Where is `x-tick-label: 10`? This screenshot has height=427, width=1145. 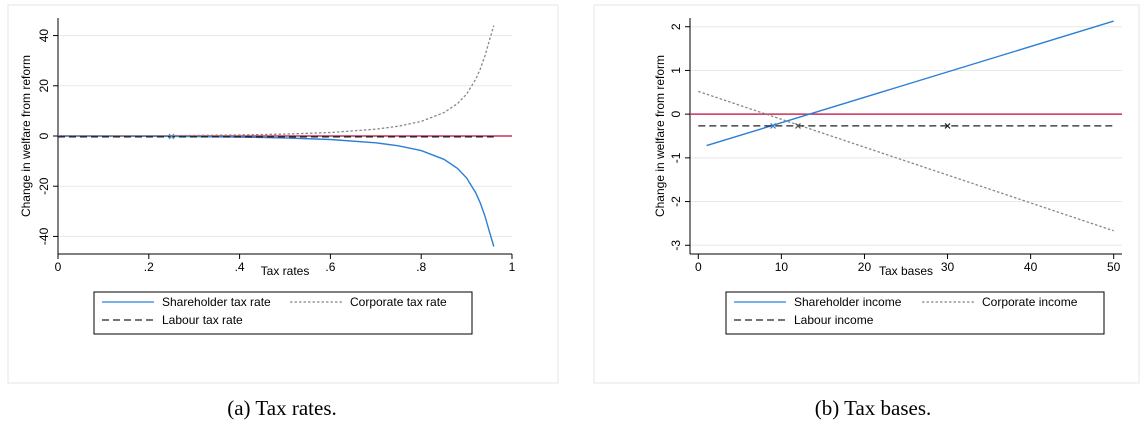
x-tick-label: 10 is located at coordinates (782, 267).